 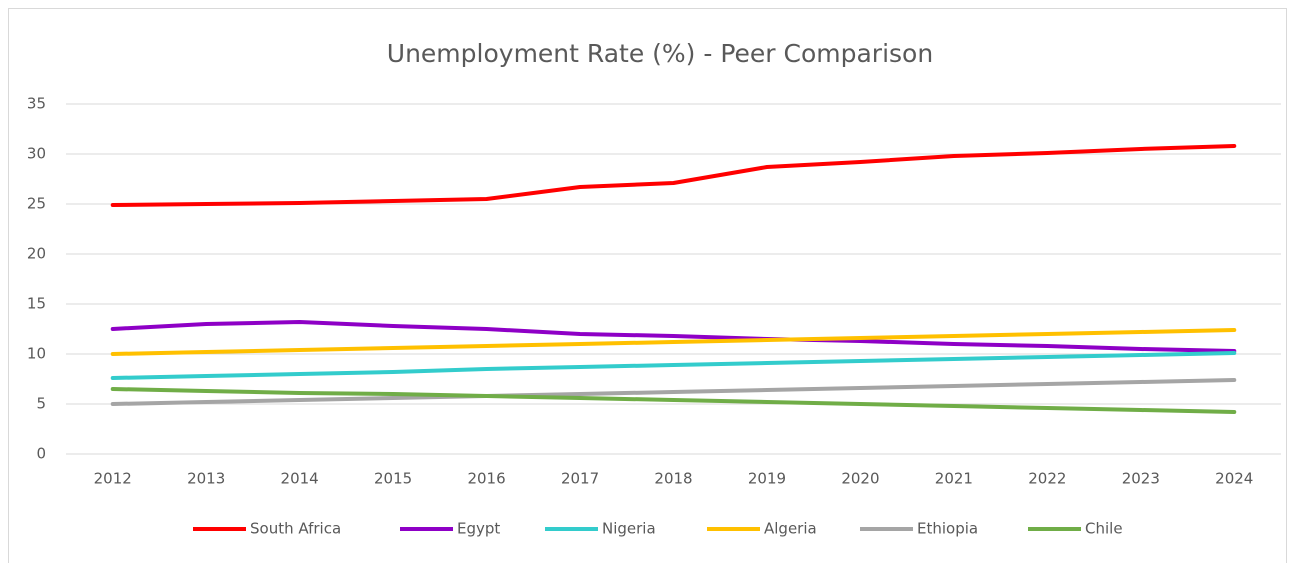 What do you see at coordinates (113, 479) in the screenshot?
I see `x-tick-label: 2012` at bounding box center [113, 479].